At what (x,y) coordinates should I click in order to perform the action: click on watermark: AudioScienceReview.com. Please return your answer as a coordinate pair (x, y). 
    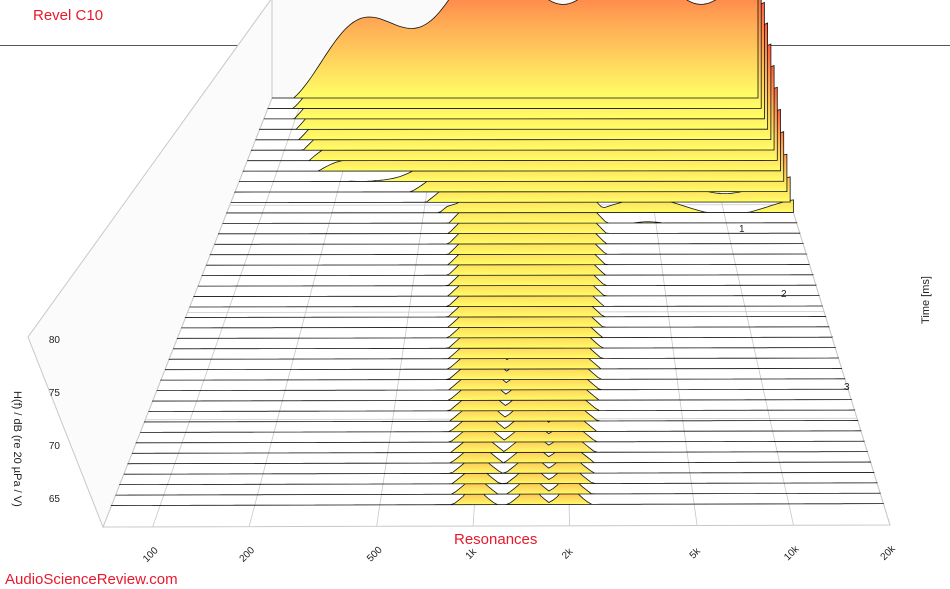
    Looking at the image, I should click on (91, 579).